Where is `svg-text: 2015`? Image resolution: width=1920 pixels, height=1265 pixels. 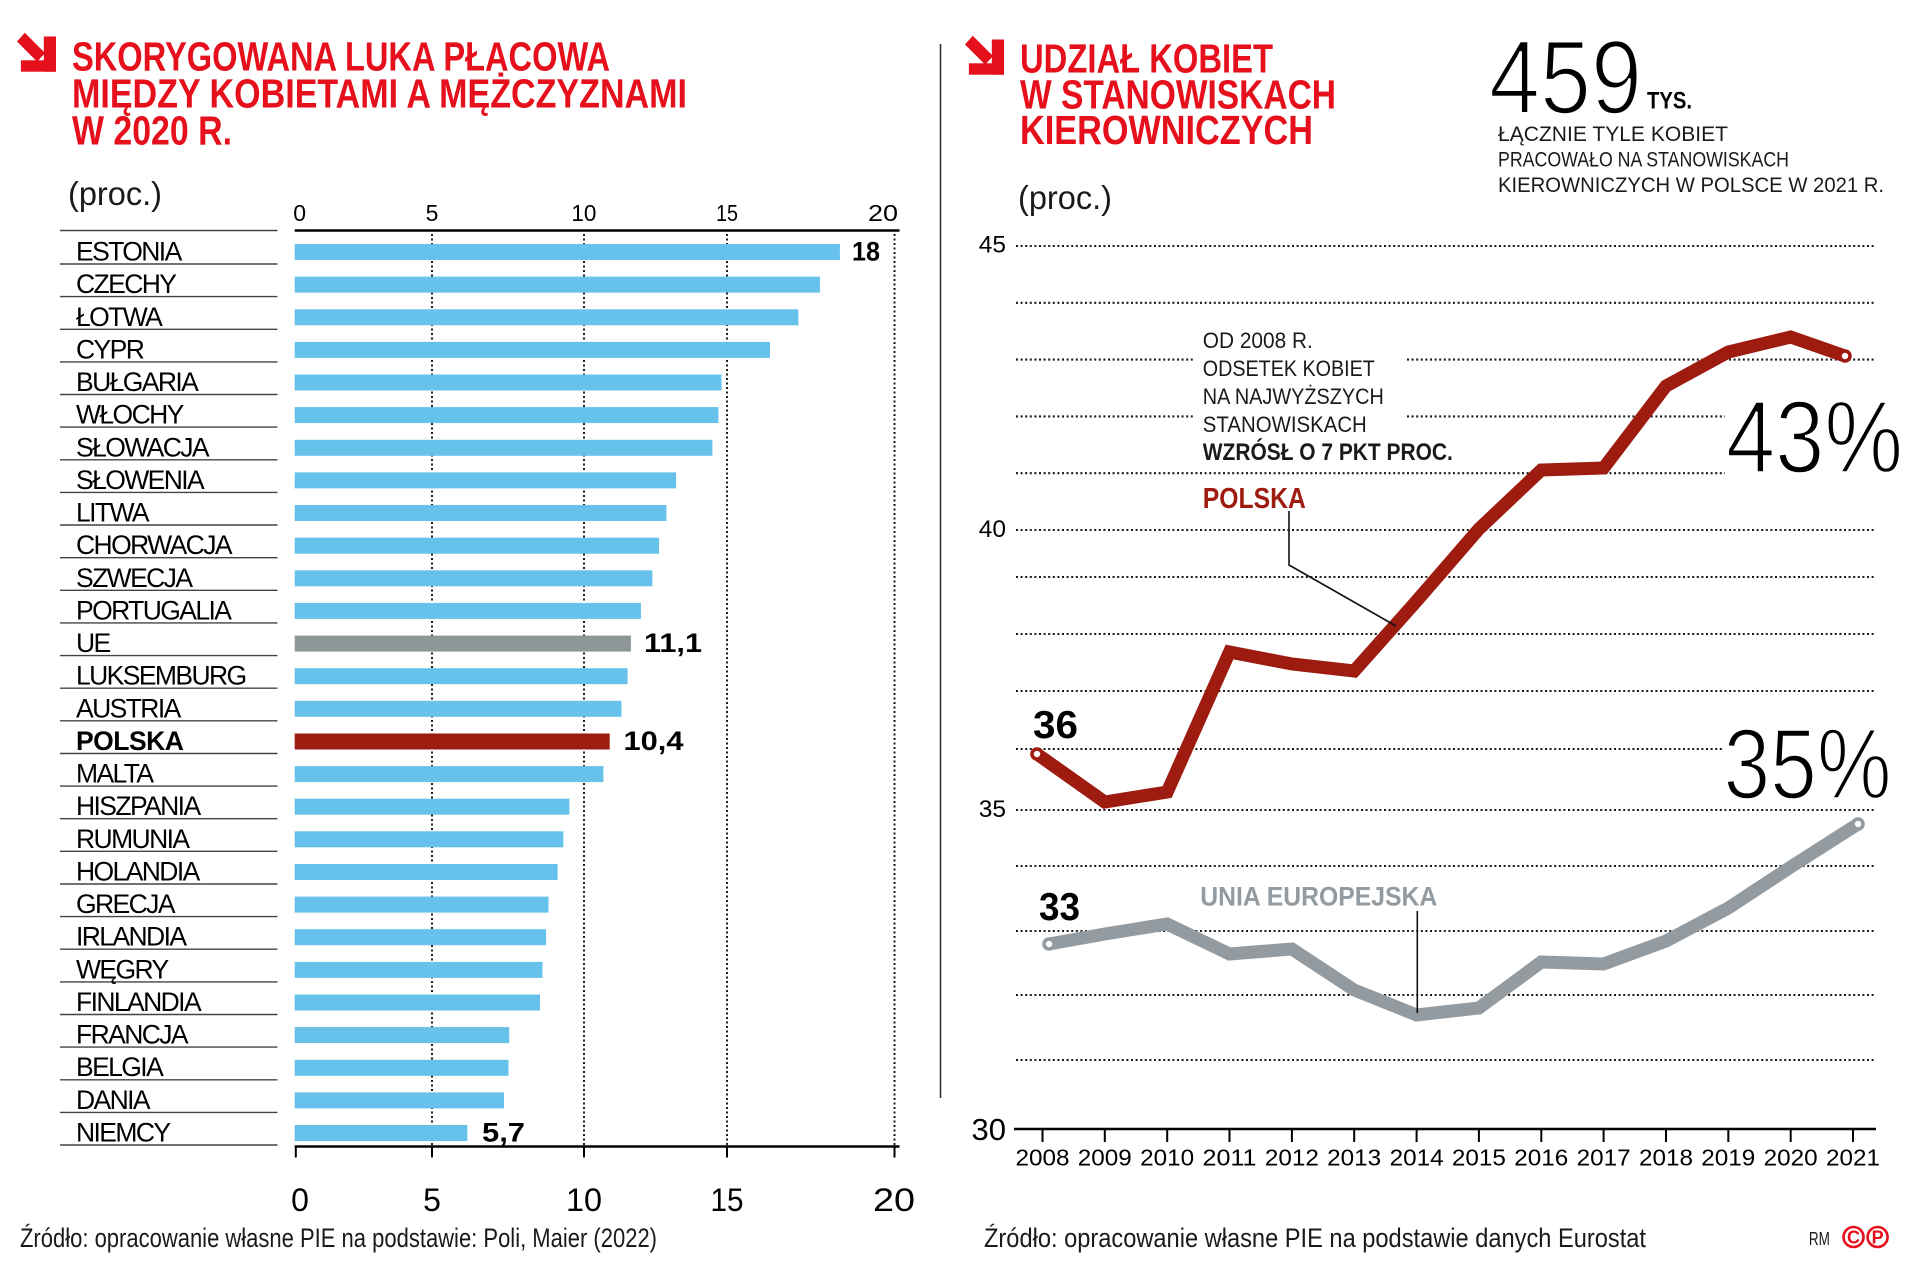 svg-text: 2015 is located at coordinates (1479, 1158).